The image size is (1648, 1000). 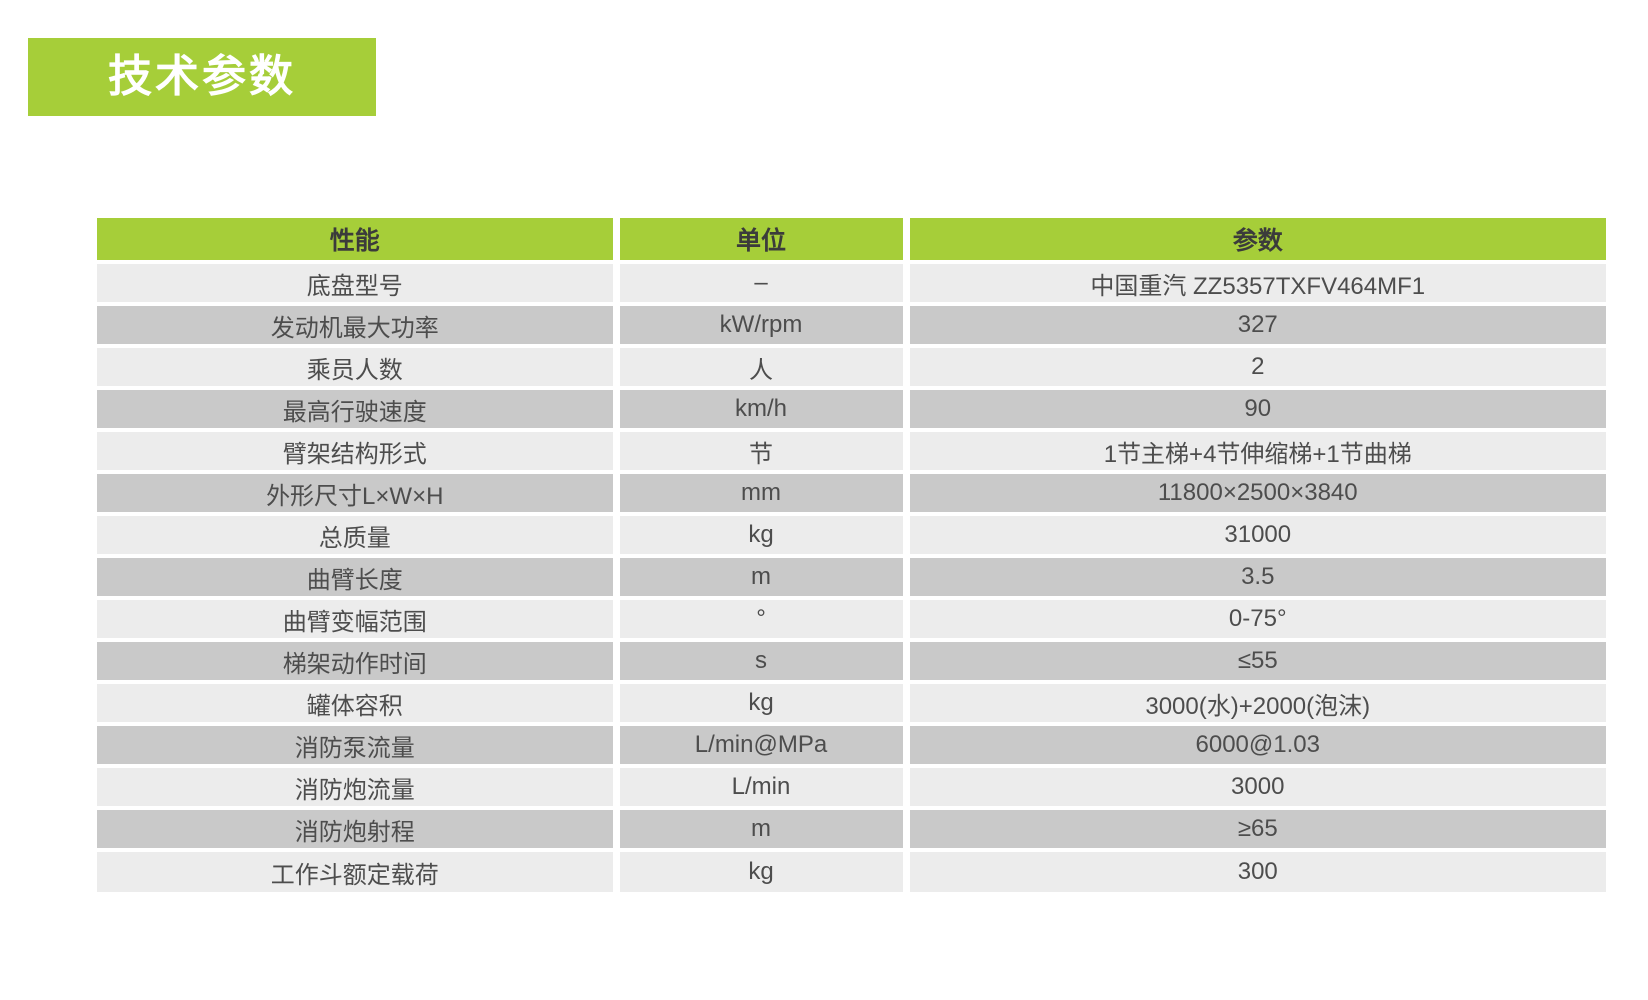 I want to click on spec-value-cell: 2, so click(x=1256, y=368).